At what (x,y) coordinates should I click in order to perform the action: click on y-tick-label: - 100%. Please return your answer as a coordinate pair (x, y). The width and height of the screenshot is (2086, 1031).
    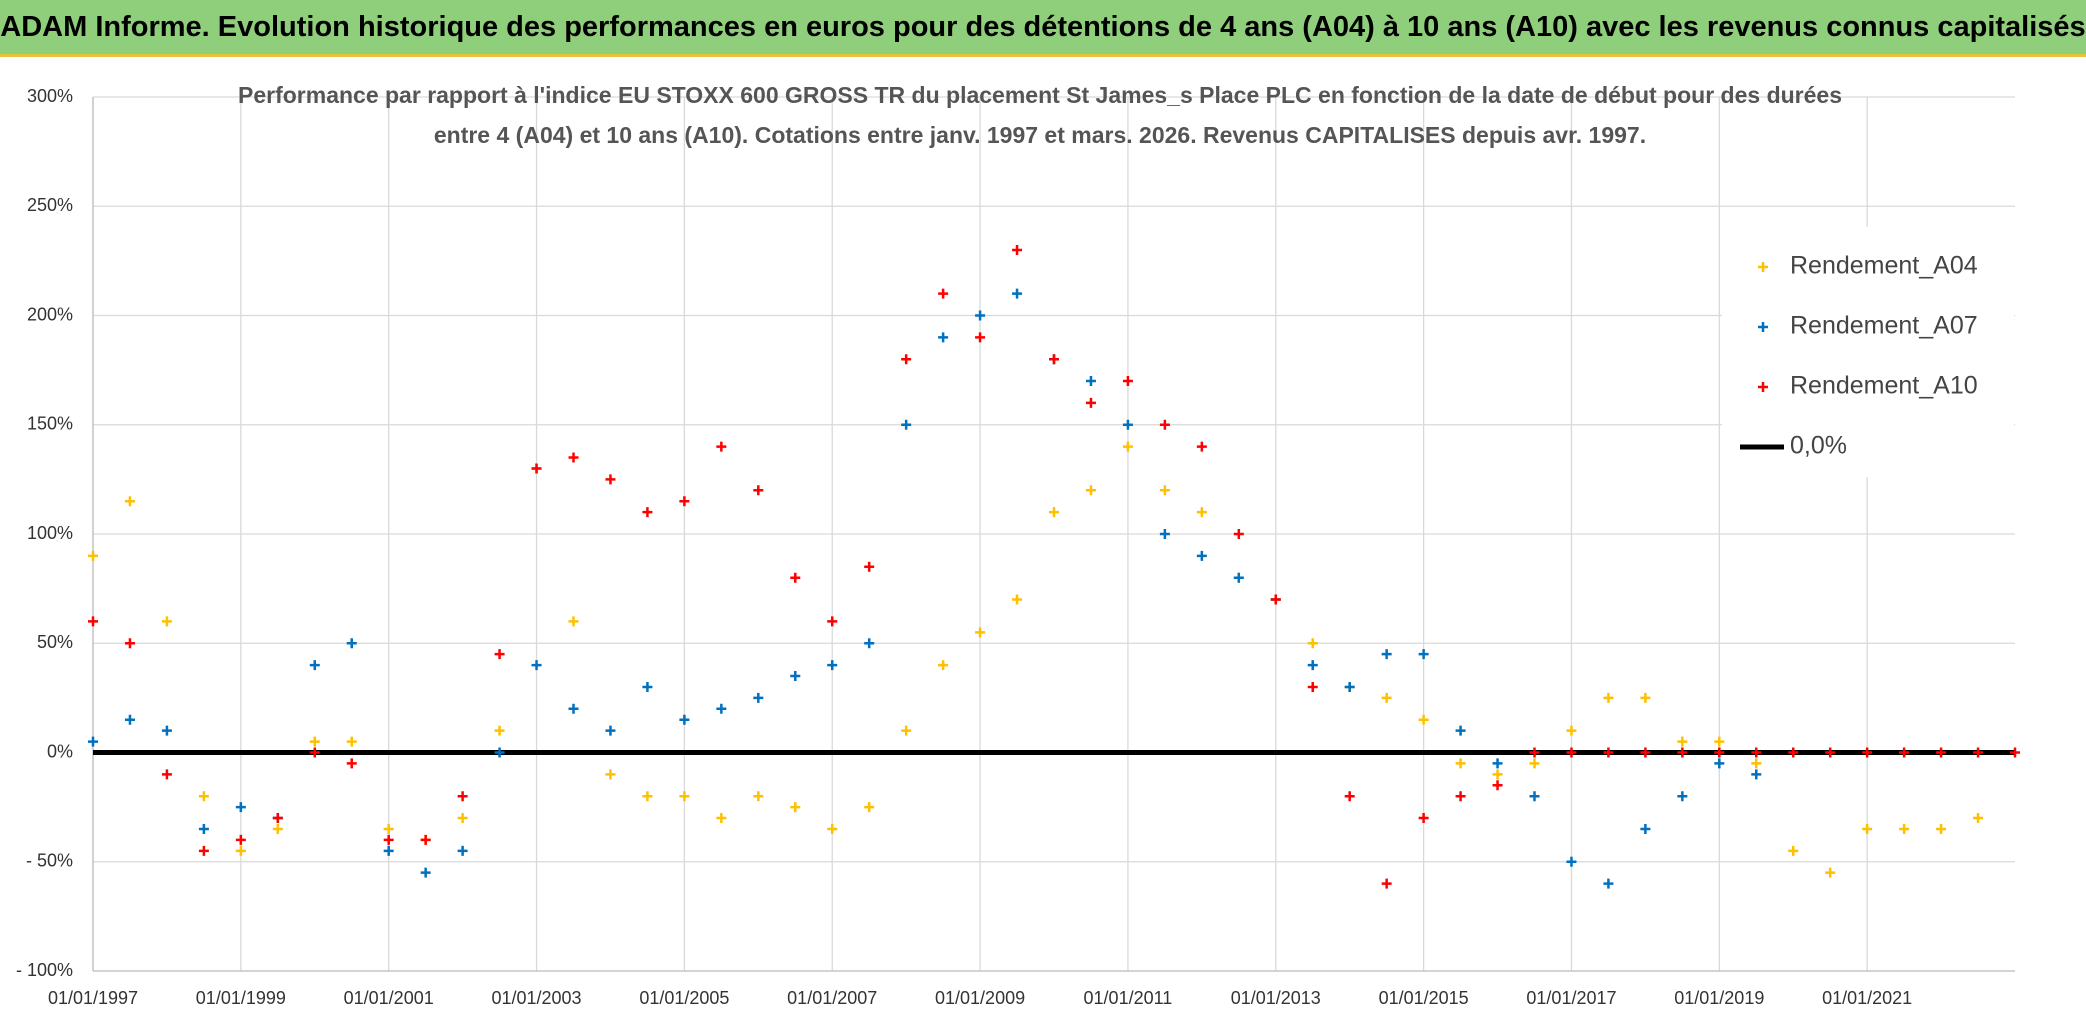
    Looking at the image, I should click on (44, 970).